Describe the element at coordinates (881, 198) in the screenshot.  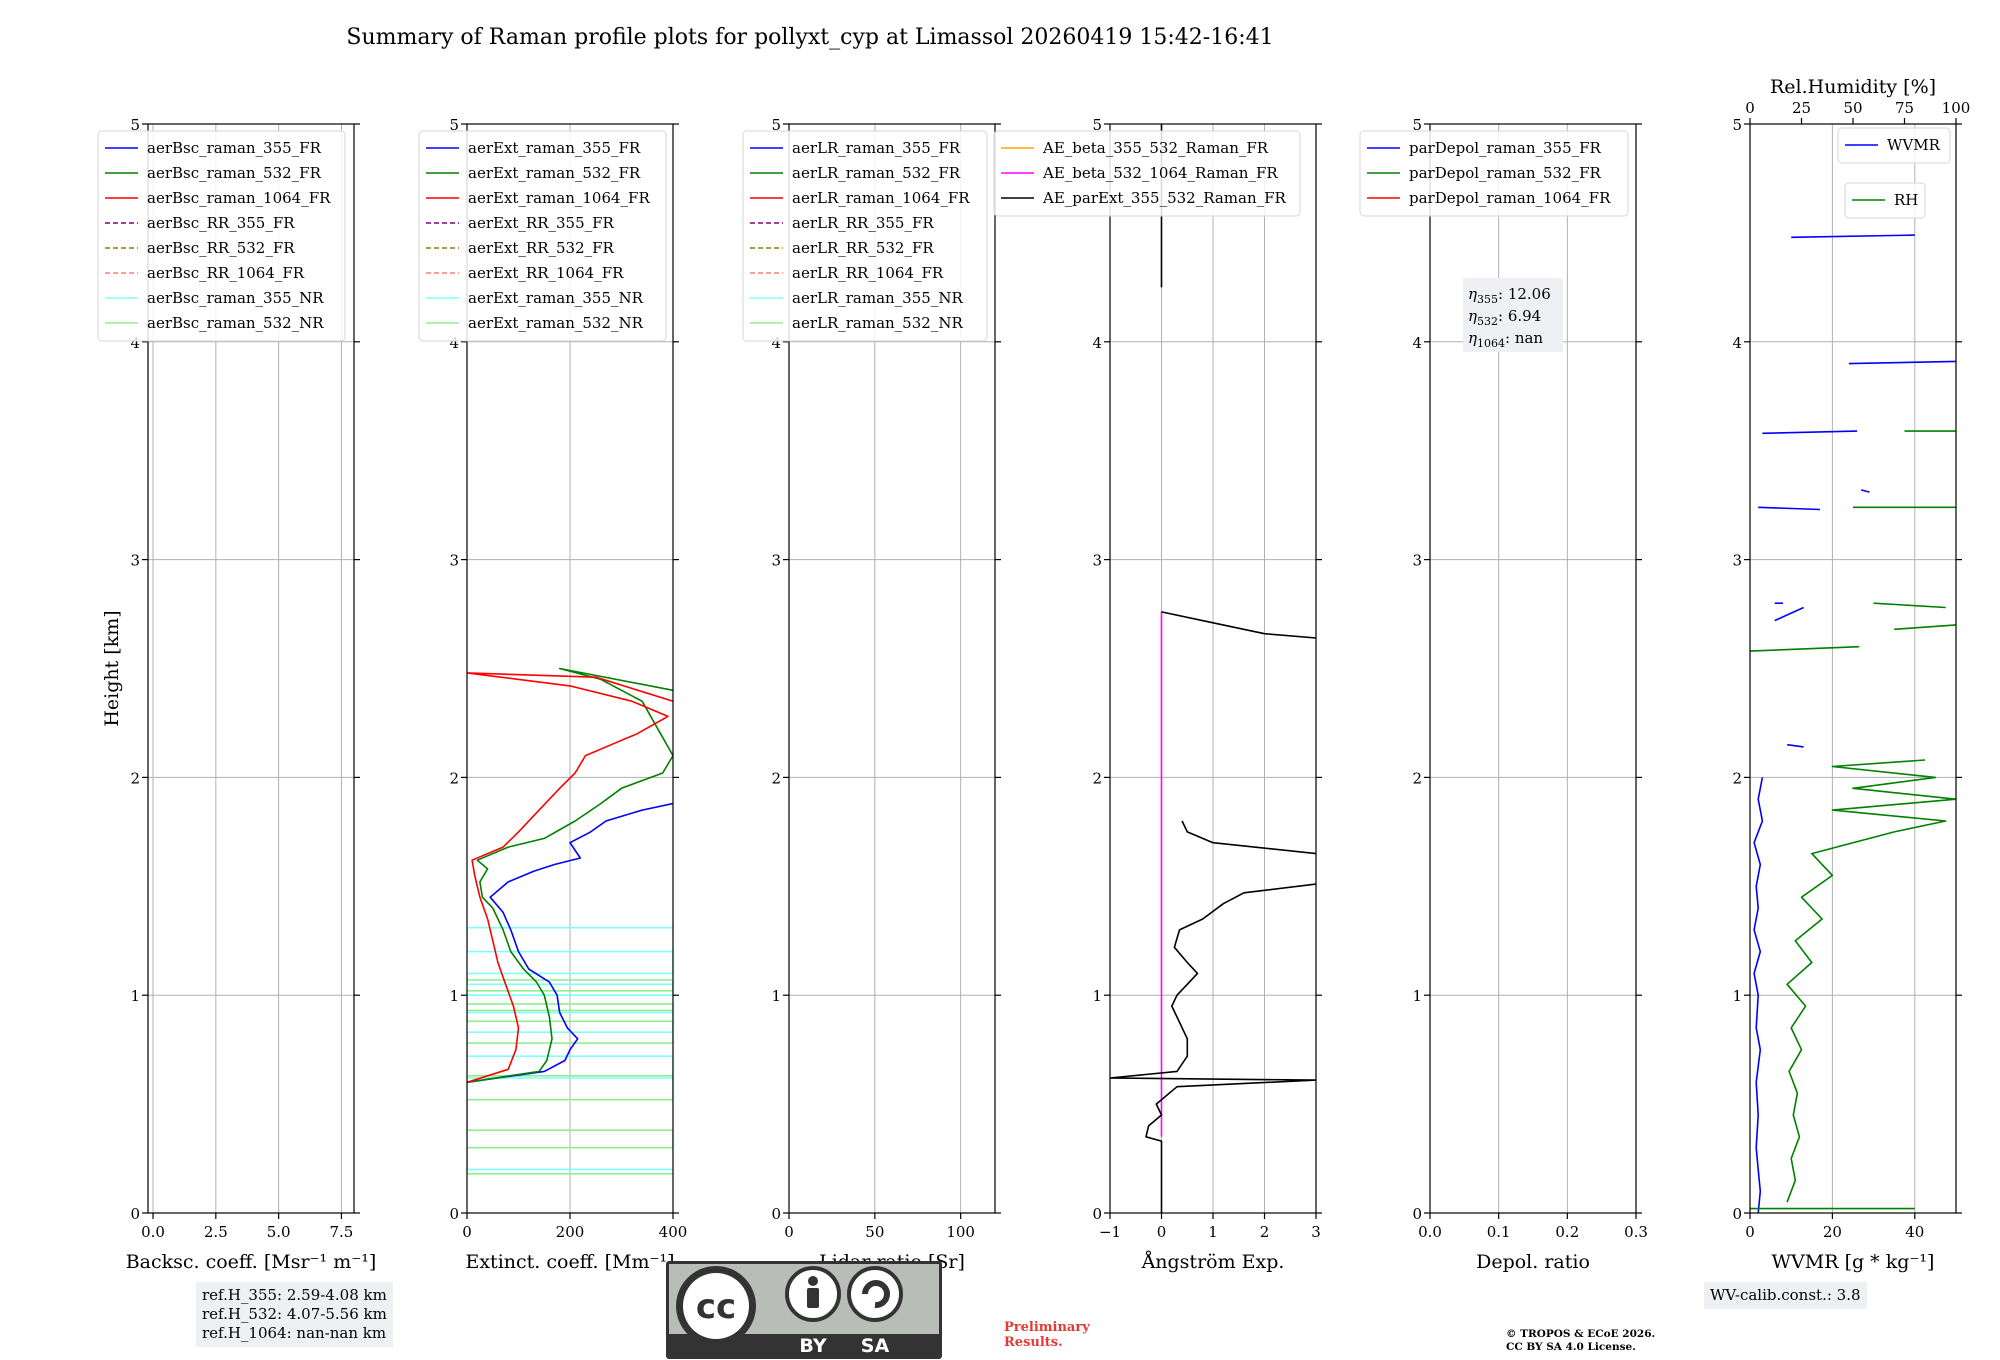
I see `legend-item-label: aerLR_raman_1064_FR` at that location.